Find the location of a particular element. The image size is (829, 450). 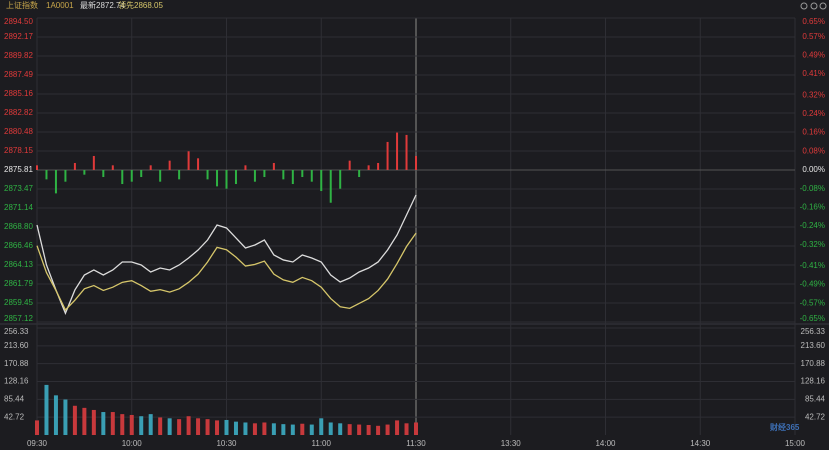

y-tick-label: 42.72 is located at coordinates (14, 416).